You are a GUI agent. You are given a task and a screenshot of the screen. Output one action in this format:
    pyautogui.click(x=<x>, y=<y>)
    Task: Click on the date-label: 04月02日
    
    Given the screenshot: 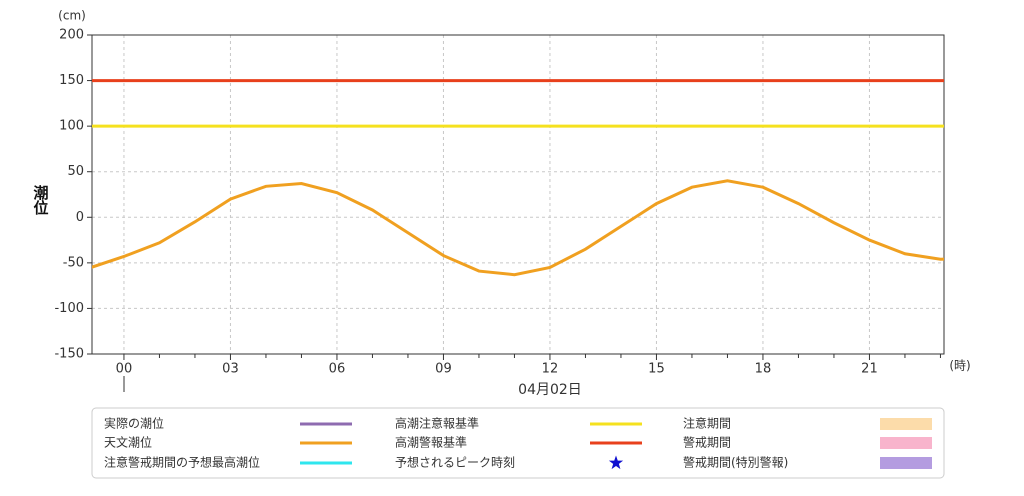 What is the action you would take?
    pyautogui.click(x=550, y=390)
    